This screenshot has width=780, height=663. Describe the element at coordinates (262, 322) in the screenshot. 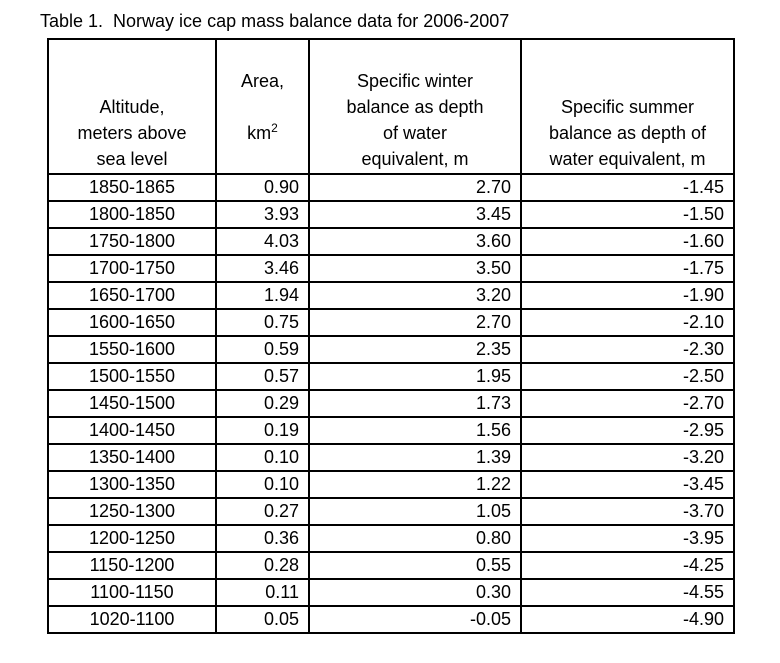

I see `area-cell: 0.75` at that location.